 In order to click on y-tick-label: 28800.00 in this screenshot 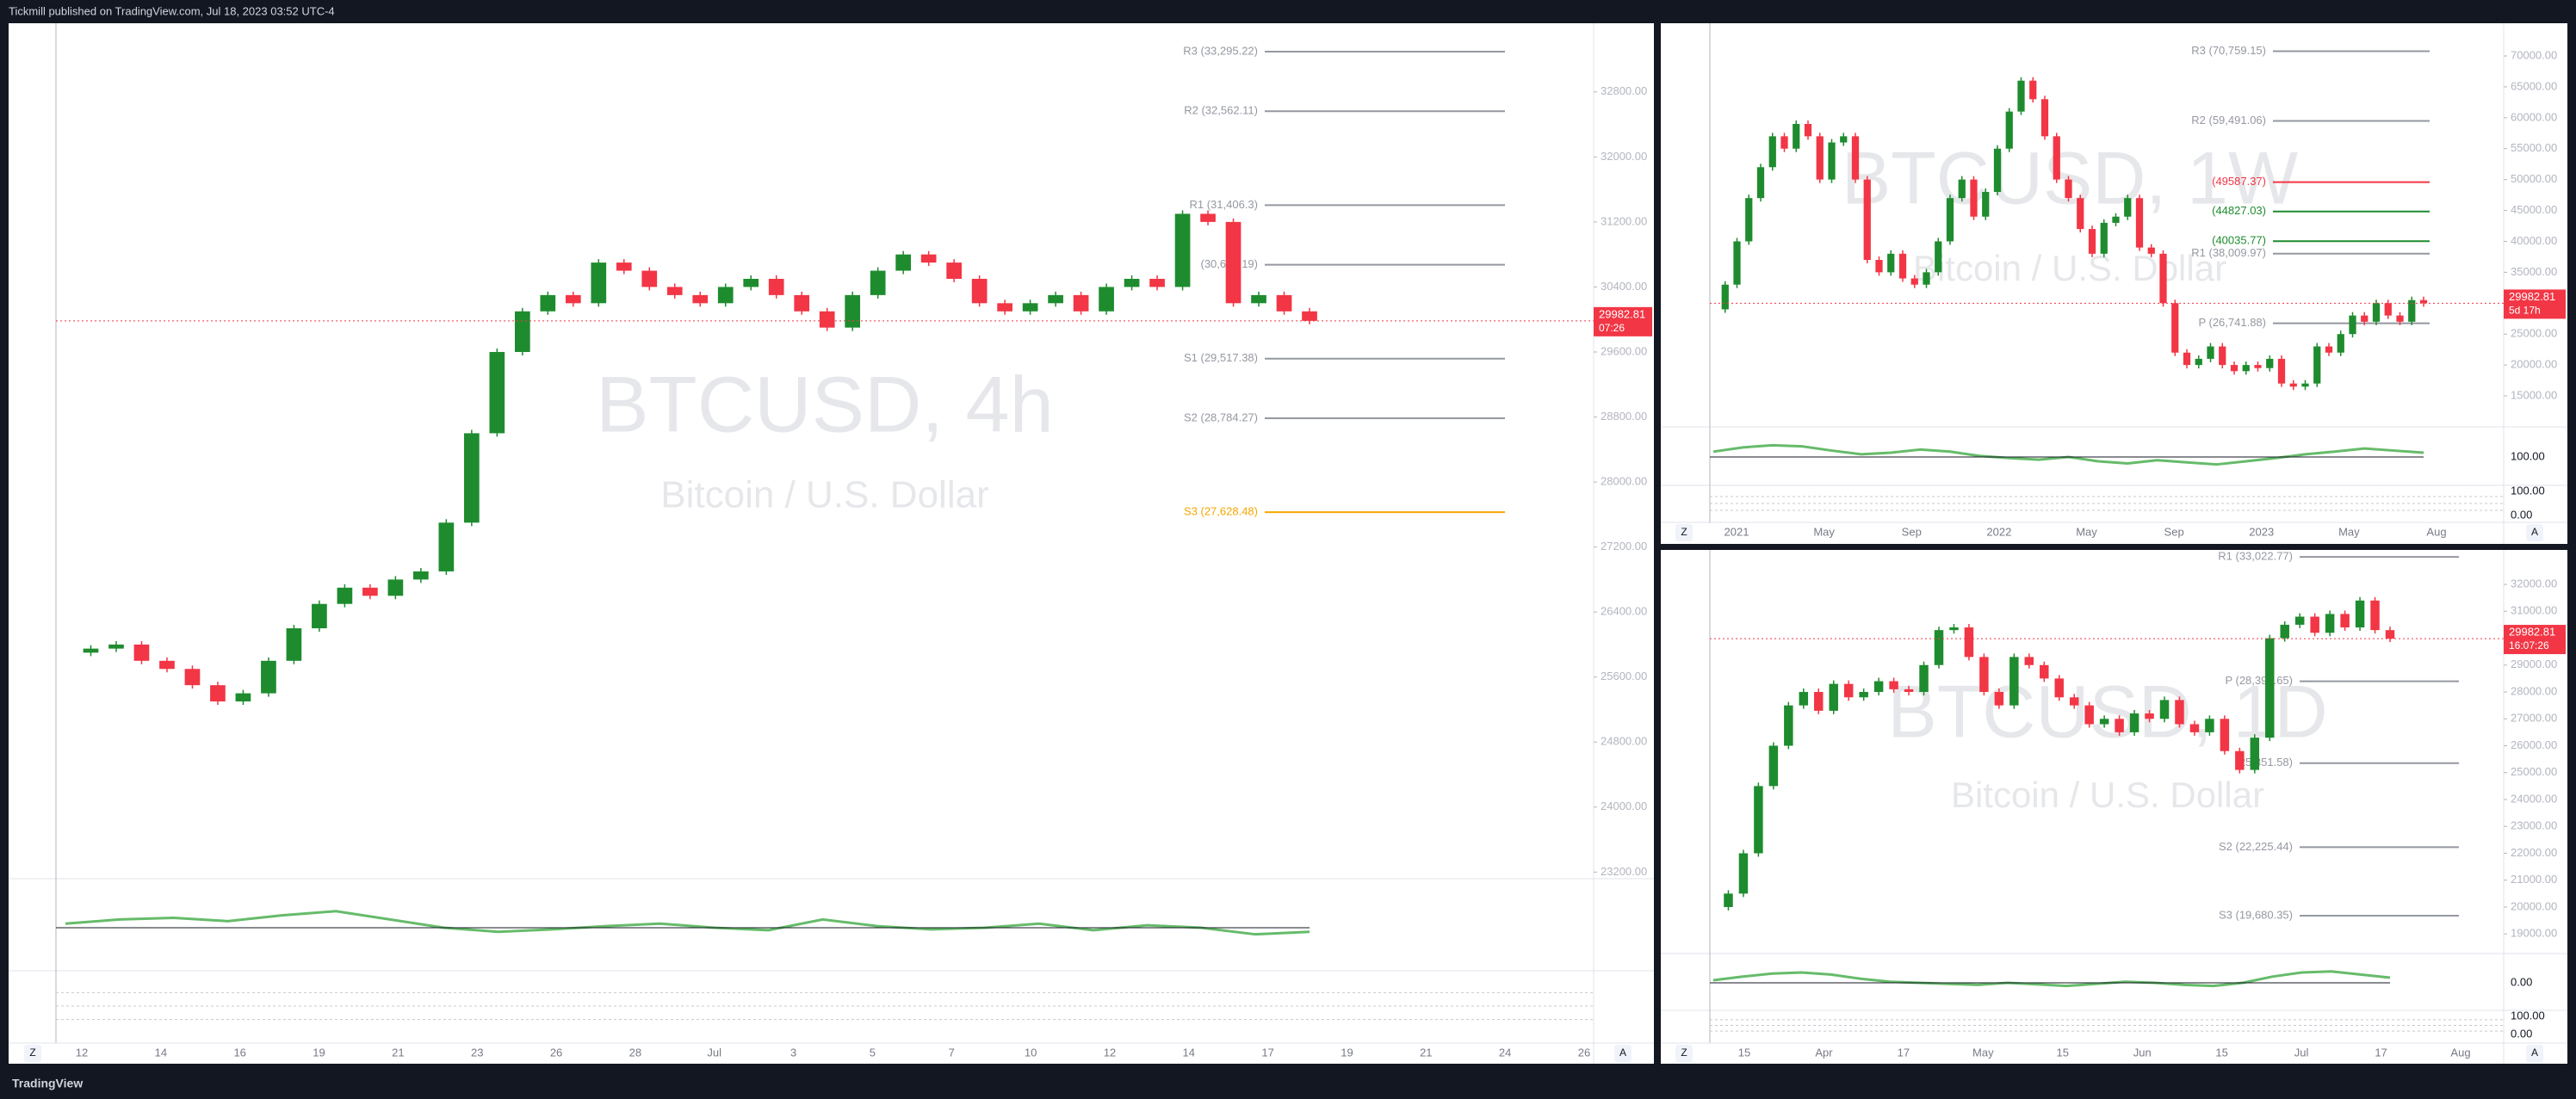, I will do `click(1624, 416)`.